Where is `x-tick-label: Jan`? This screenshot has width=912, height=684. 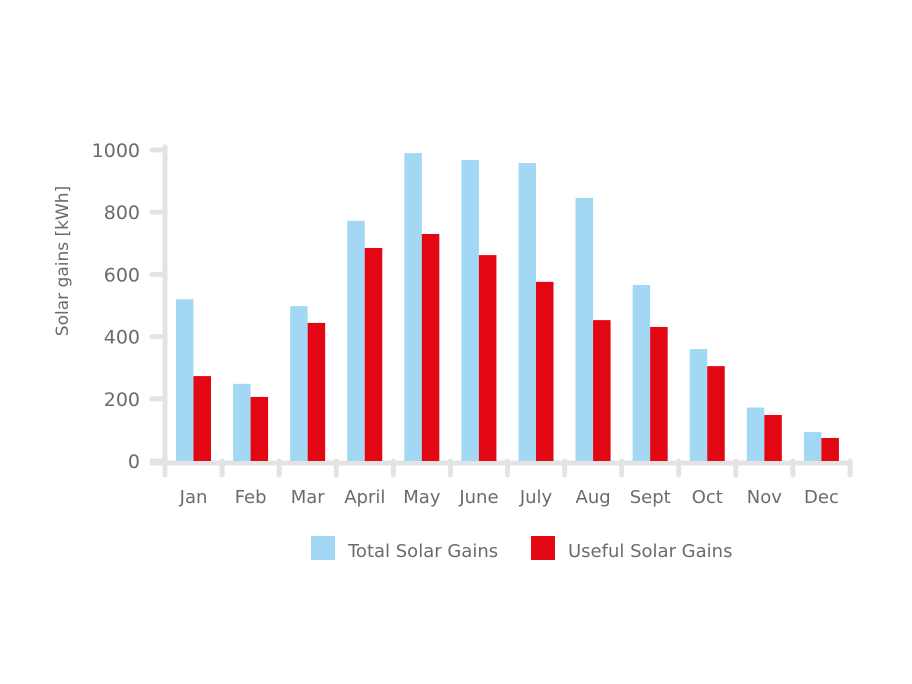
x-tick-label: Jan is located at coordinates (193, 497).